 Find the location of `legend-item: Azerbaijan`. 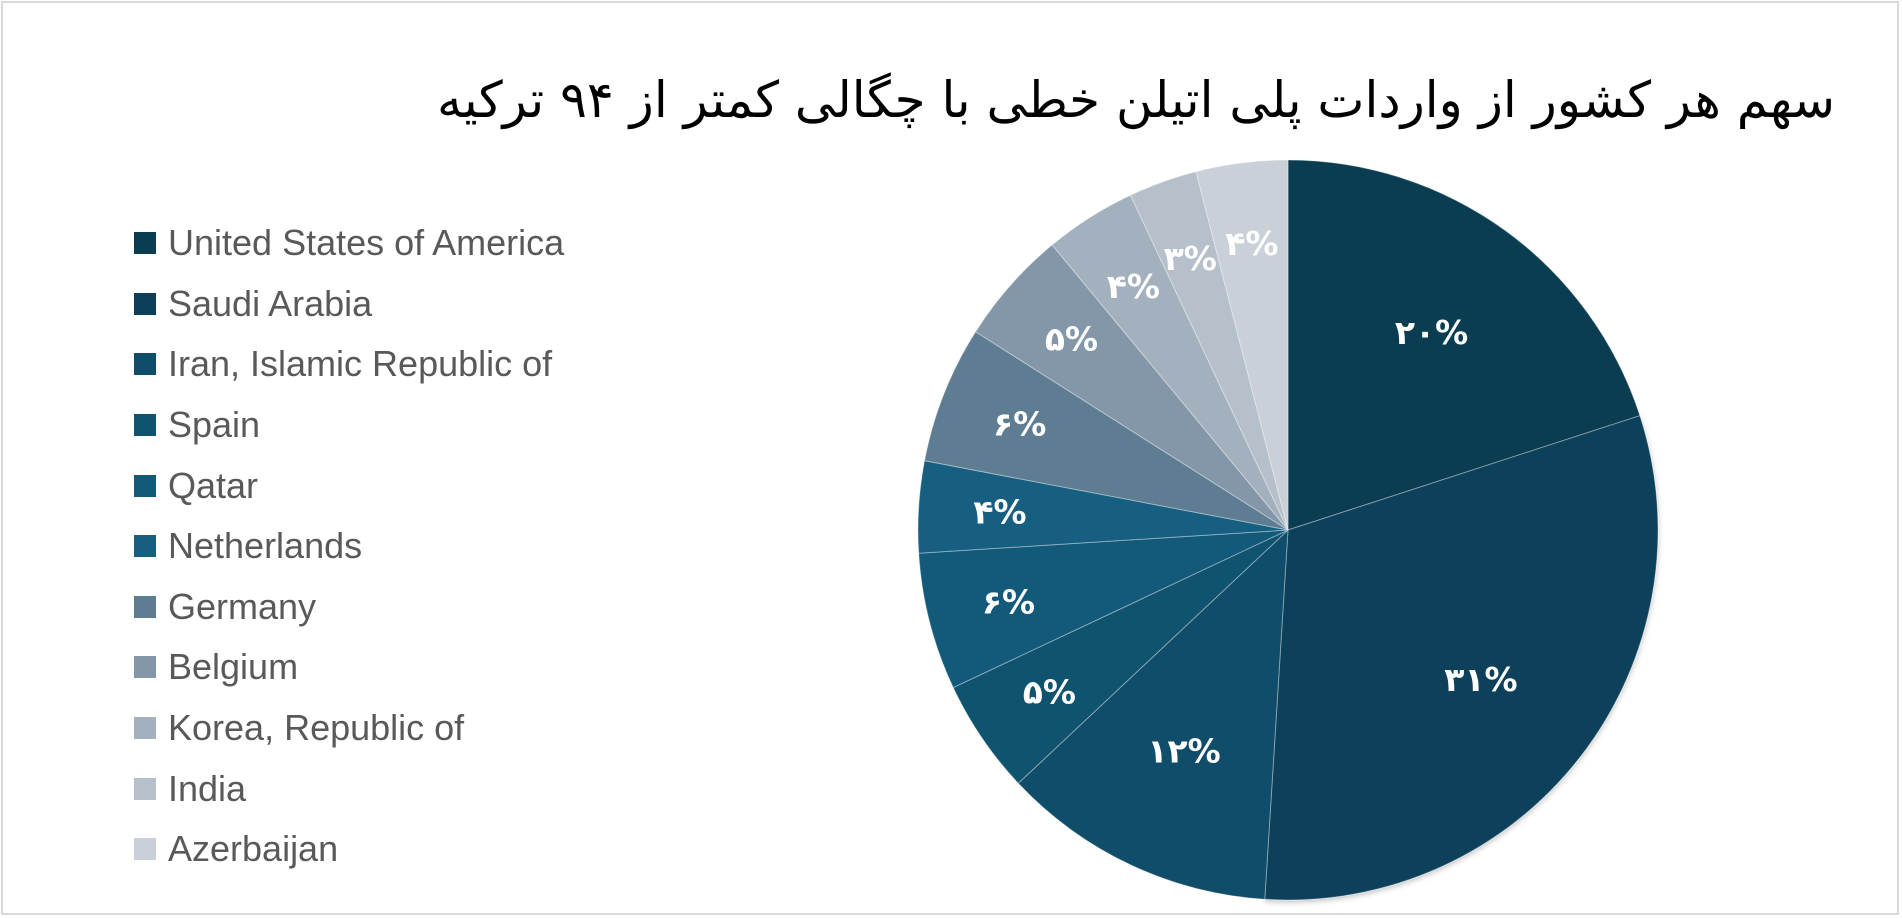

legend-item: Azerbaijan is located at coordinates (349, 849).